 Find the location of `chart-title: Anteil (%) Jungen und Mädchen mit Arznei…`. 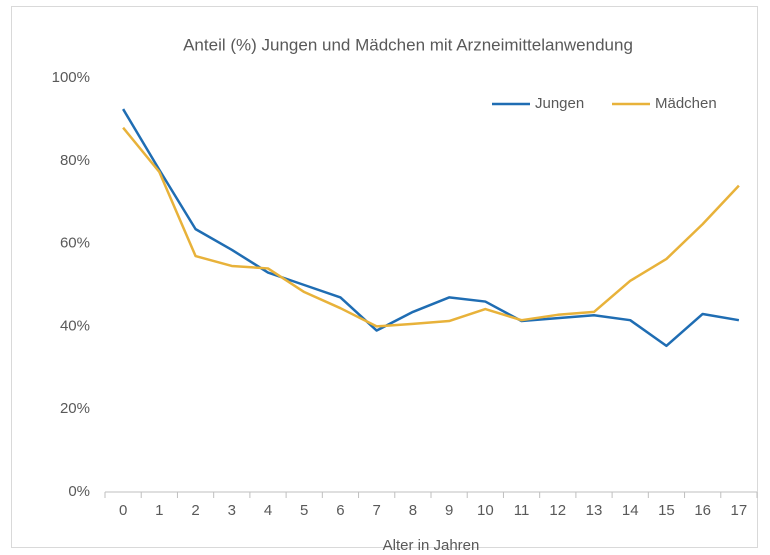

chart-title: Anteil (%) Jungen und Mädchen mit Arznei… is located at coordinates (408, 44).